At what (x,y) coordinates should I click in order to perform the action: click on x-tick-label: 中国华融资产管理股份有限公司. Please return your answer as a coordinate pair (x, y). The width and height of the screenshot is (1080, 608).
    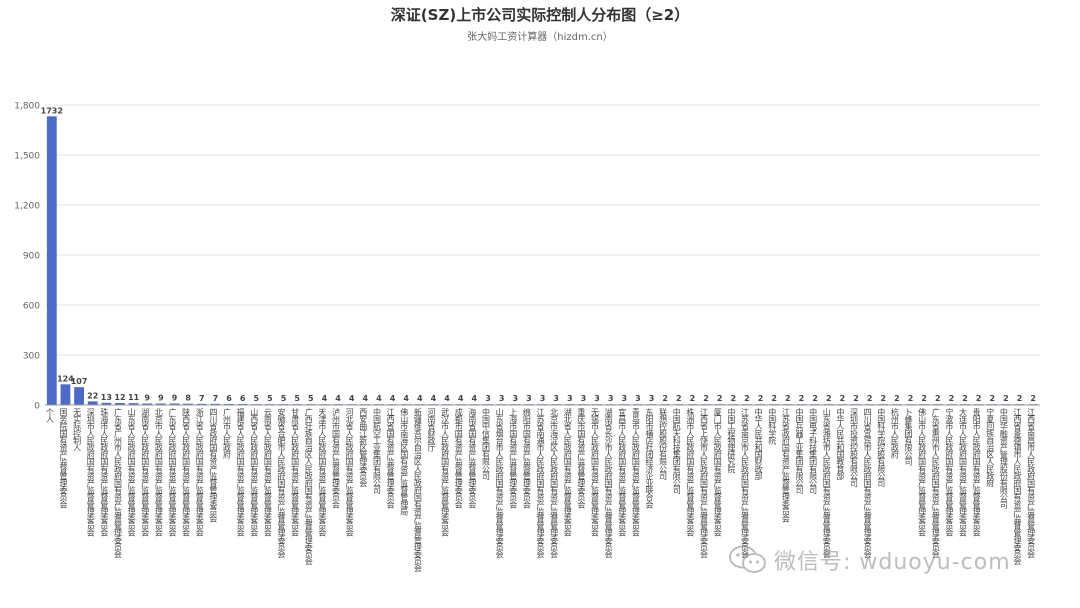
    Looking at the image, I should click on (1004, 458).